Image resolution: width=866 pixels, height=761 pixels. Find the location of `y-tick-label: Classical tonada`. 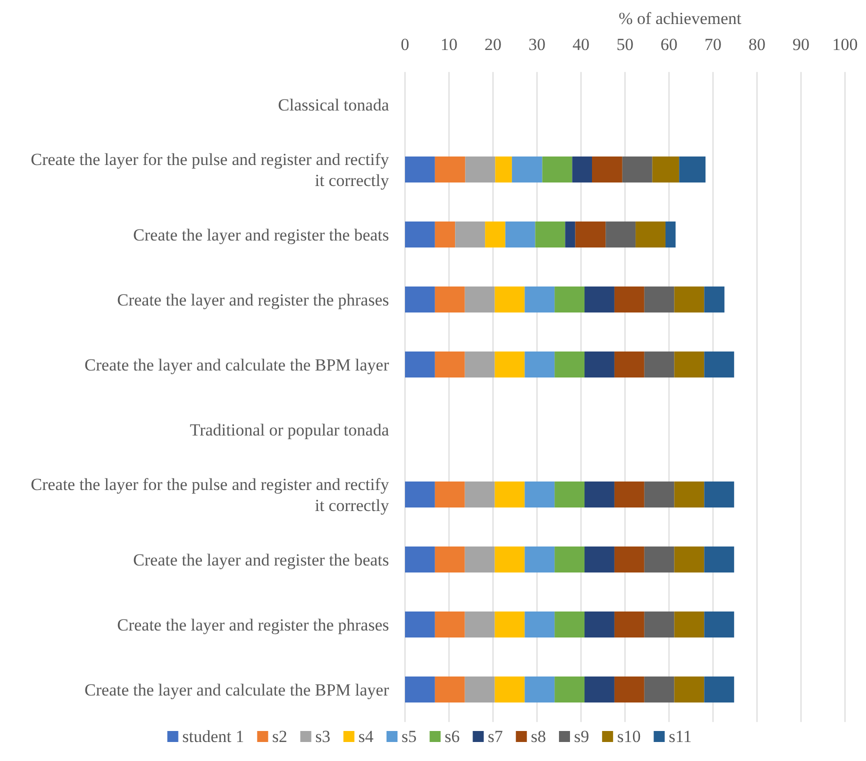

y-tick-label: Classical tonada is located at coordinates (334, 105).